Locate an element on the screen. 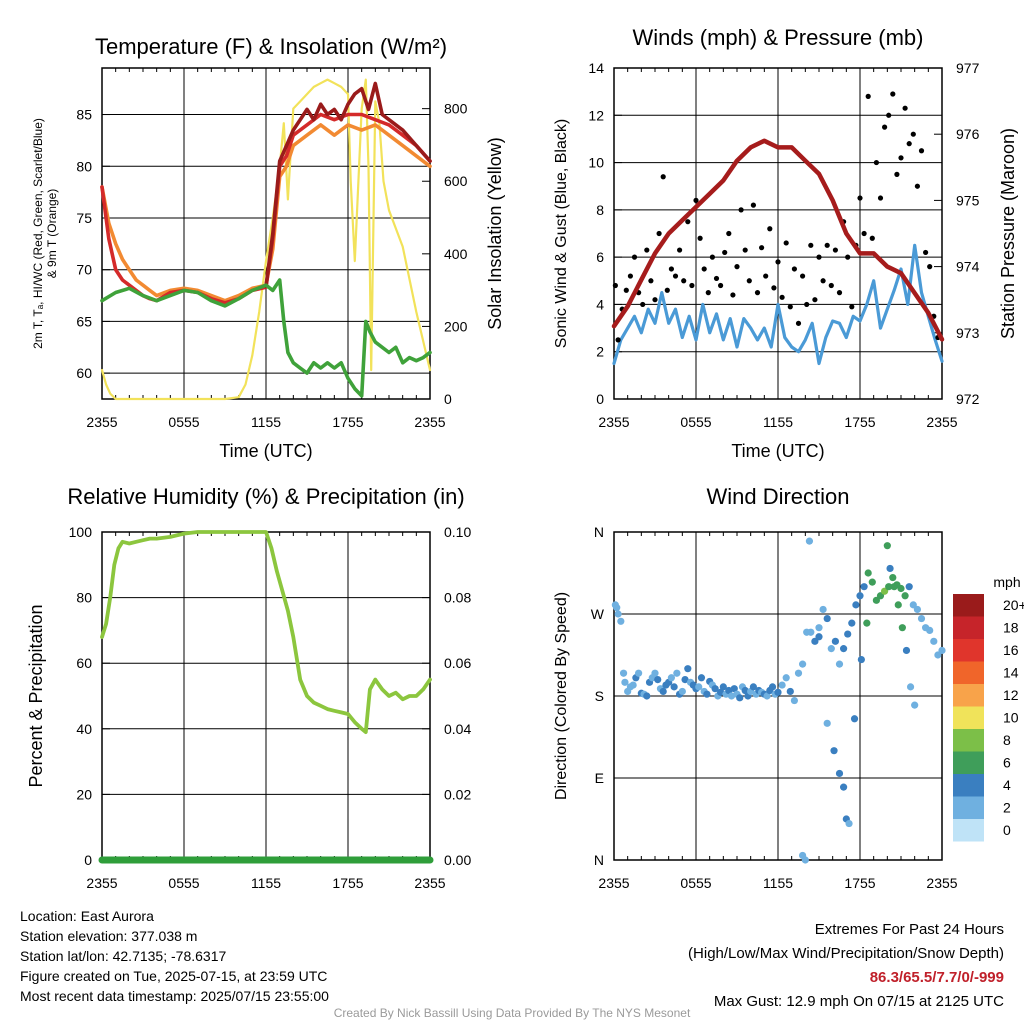 This screenshot has height=1024, width=1024. x-axis-label: Time (UTC) is located at coordinates (777, 451).